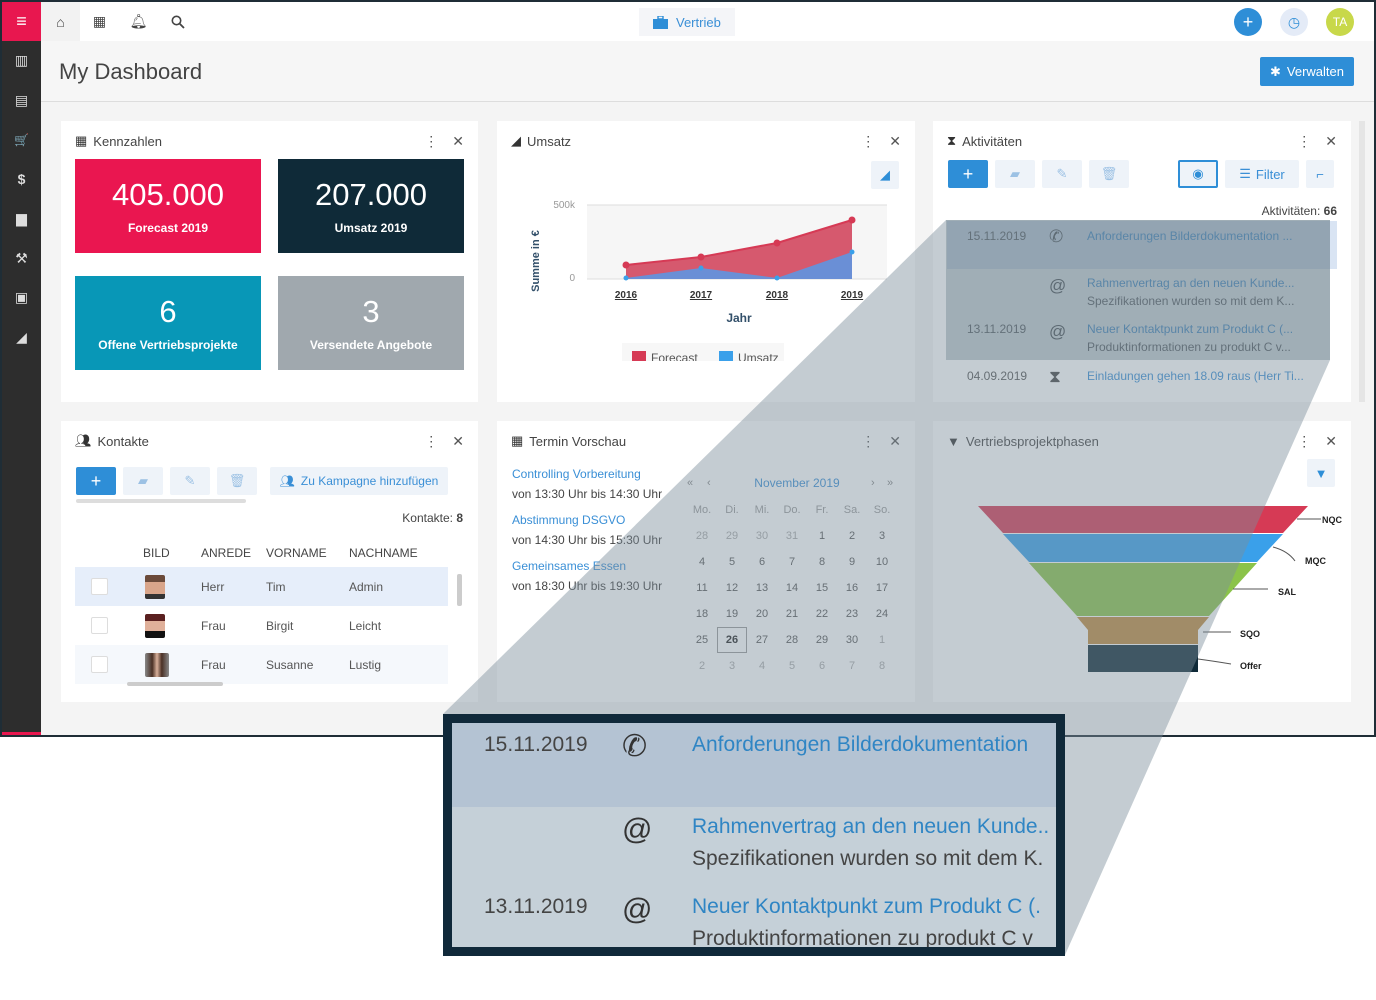  What do you see at coordinates (852, 614) in the screenshot?
I see `calendar-day: 23` at bounding box center [852, 614].